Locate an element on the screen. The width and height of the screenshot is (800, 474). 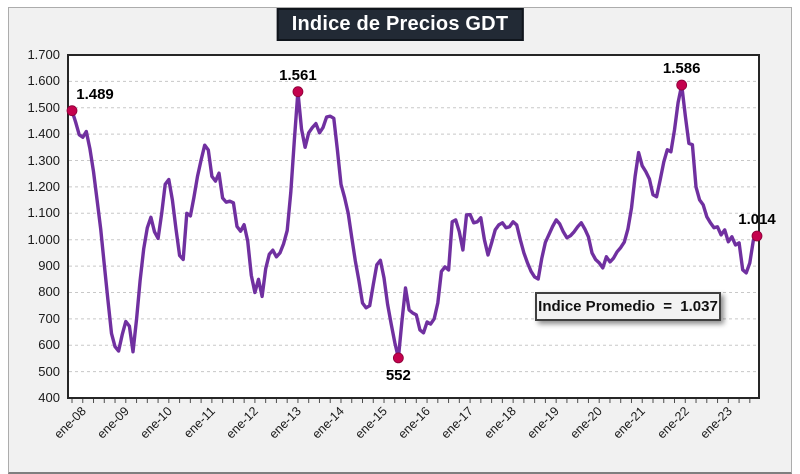
y-axis-label: 1.300 is located at coordinates (43, 160).